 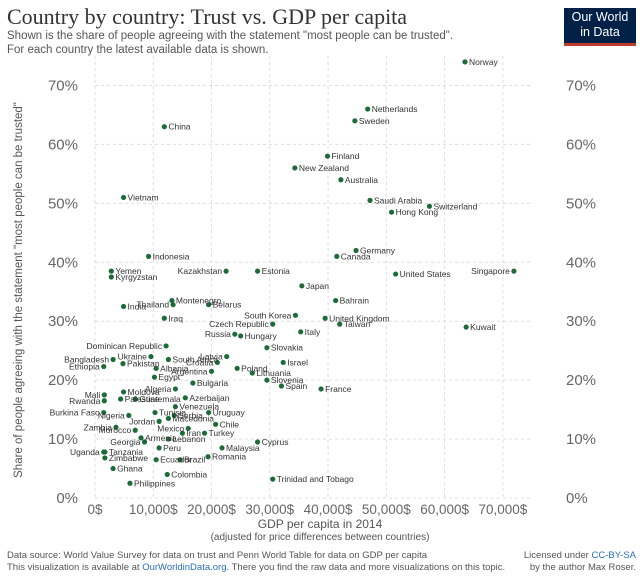 What do you see at coordinates (466, 327) in the screenshot?
I see `point-kuwait` at bounding box center [466, 327].